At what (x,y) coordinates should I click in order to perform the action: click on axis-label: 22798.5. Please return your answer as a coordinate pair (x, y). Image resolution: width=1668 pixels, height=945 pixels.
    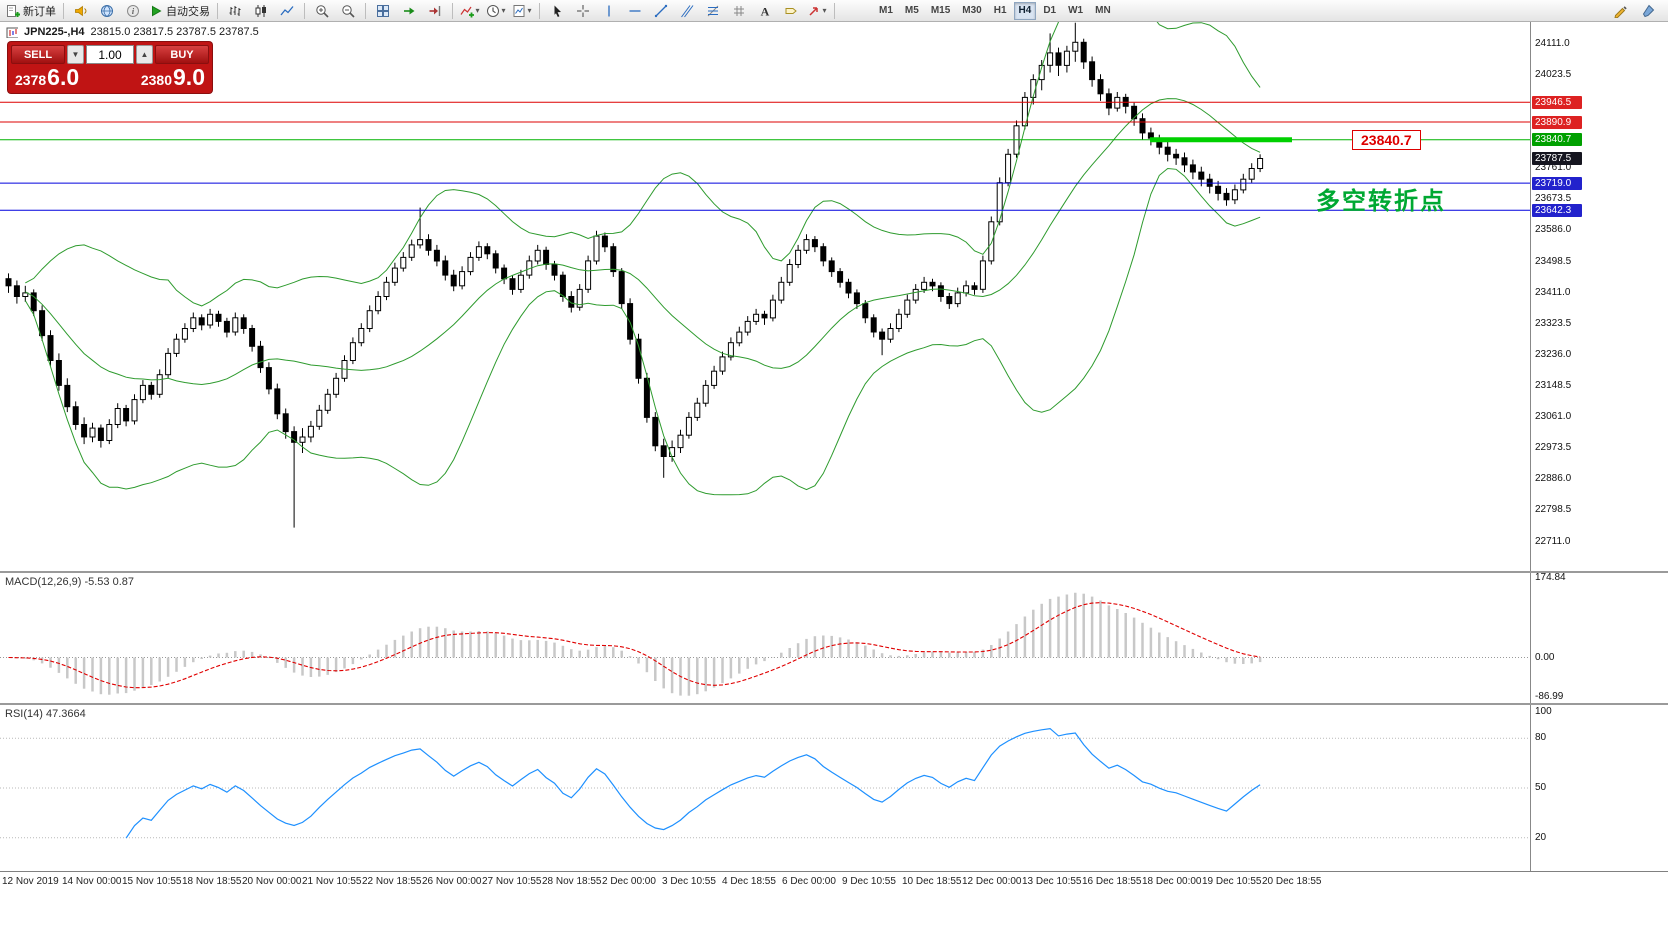
    Looking at the image, I should click on (1553, 510).